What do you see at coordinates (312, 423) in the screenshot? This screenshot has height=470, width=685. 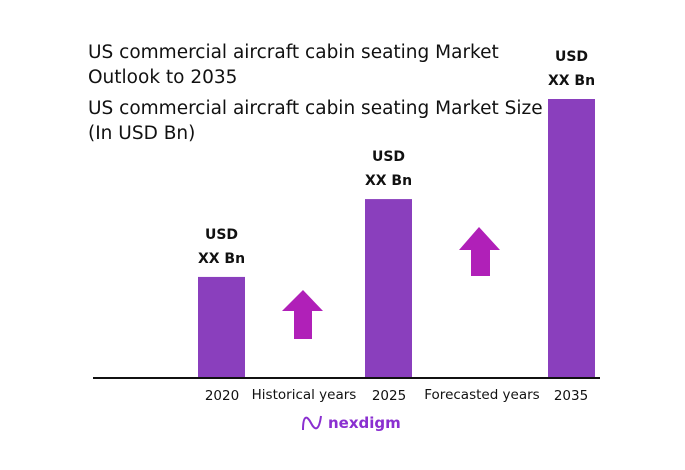 I see `nexdigm-logo-icon` at bounding box center [312, 423].